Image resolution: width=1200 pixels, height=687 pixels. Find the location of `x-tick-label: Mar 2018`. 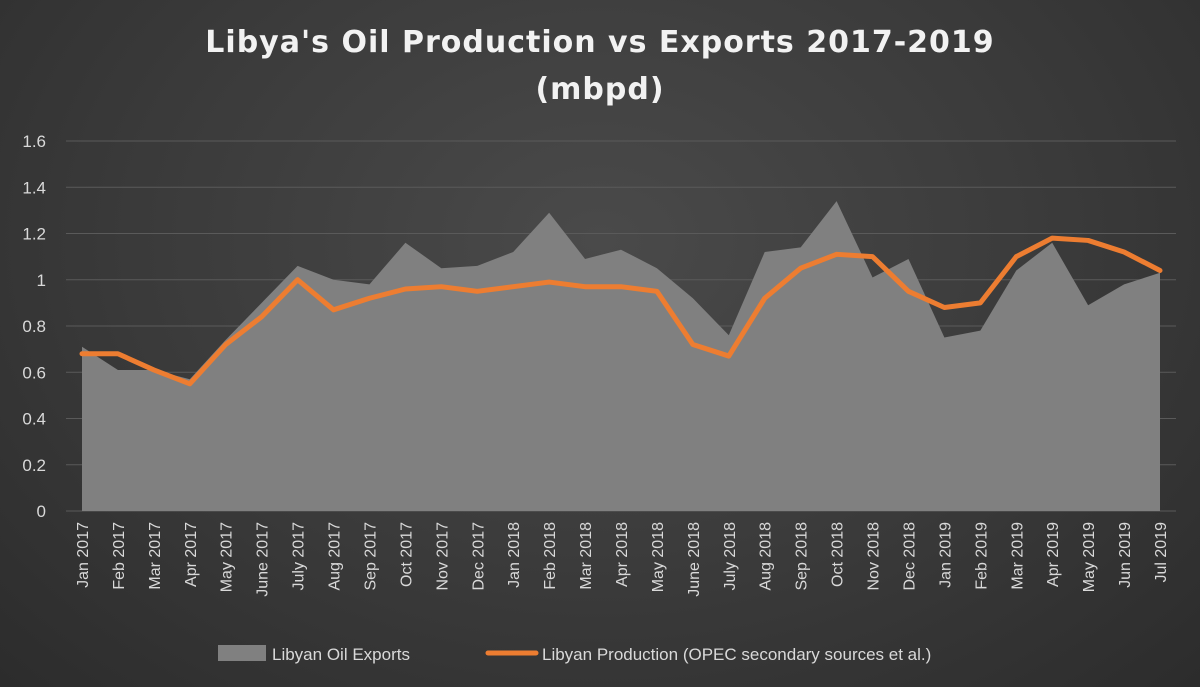

x-tick-label: Mar 2018 is located at coordinates (586, 556).